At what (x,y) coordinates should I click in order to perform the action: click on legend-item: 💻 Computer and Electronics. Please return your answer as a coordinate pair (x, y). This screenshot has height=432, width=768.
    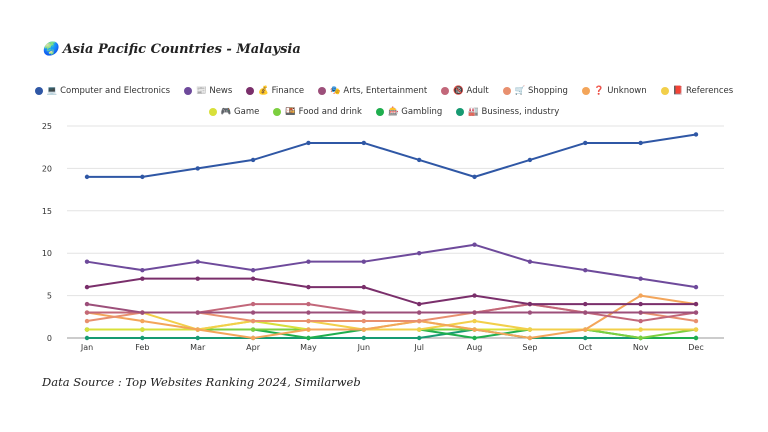
    Looking at the image, I should click on (102, 91).